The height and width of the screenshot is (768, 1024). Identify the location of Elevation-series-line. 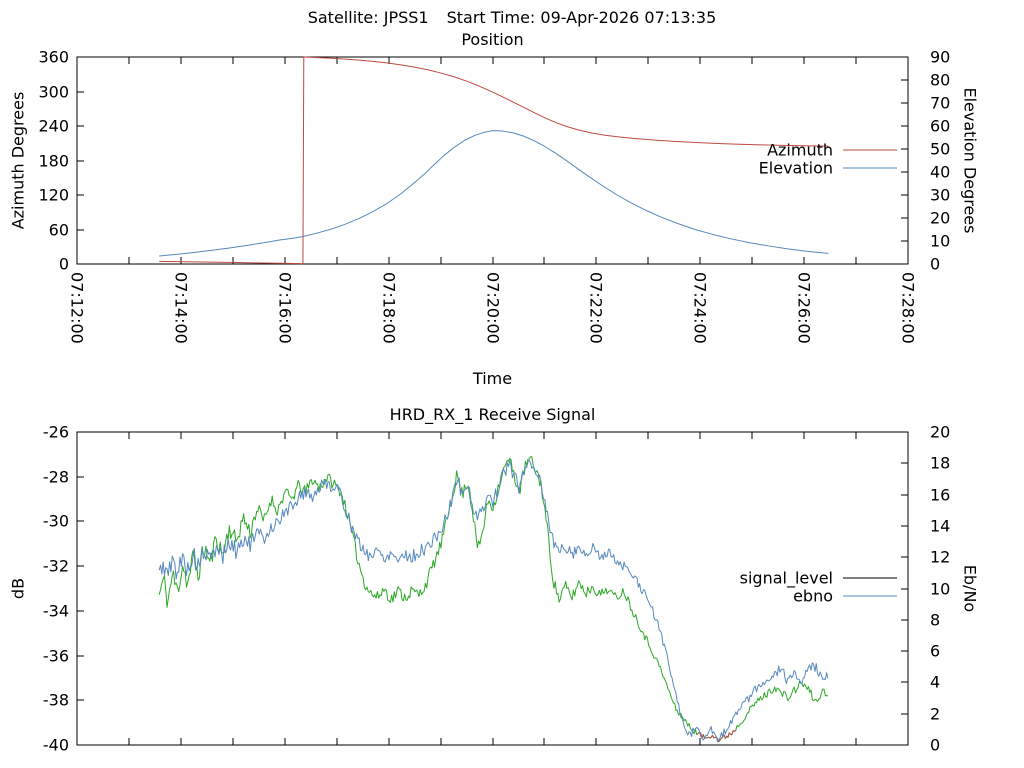
(494, 193).